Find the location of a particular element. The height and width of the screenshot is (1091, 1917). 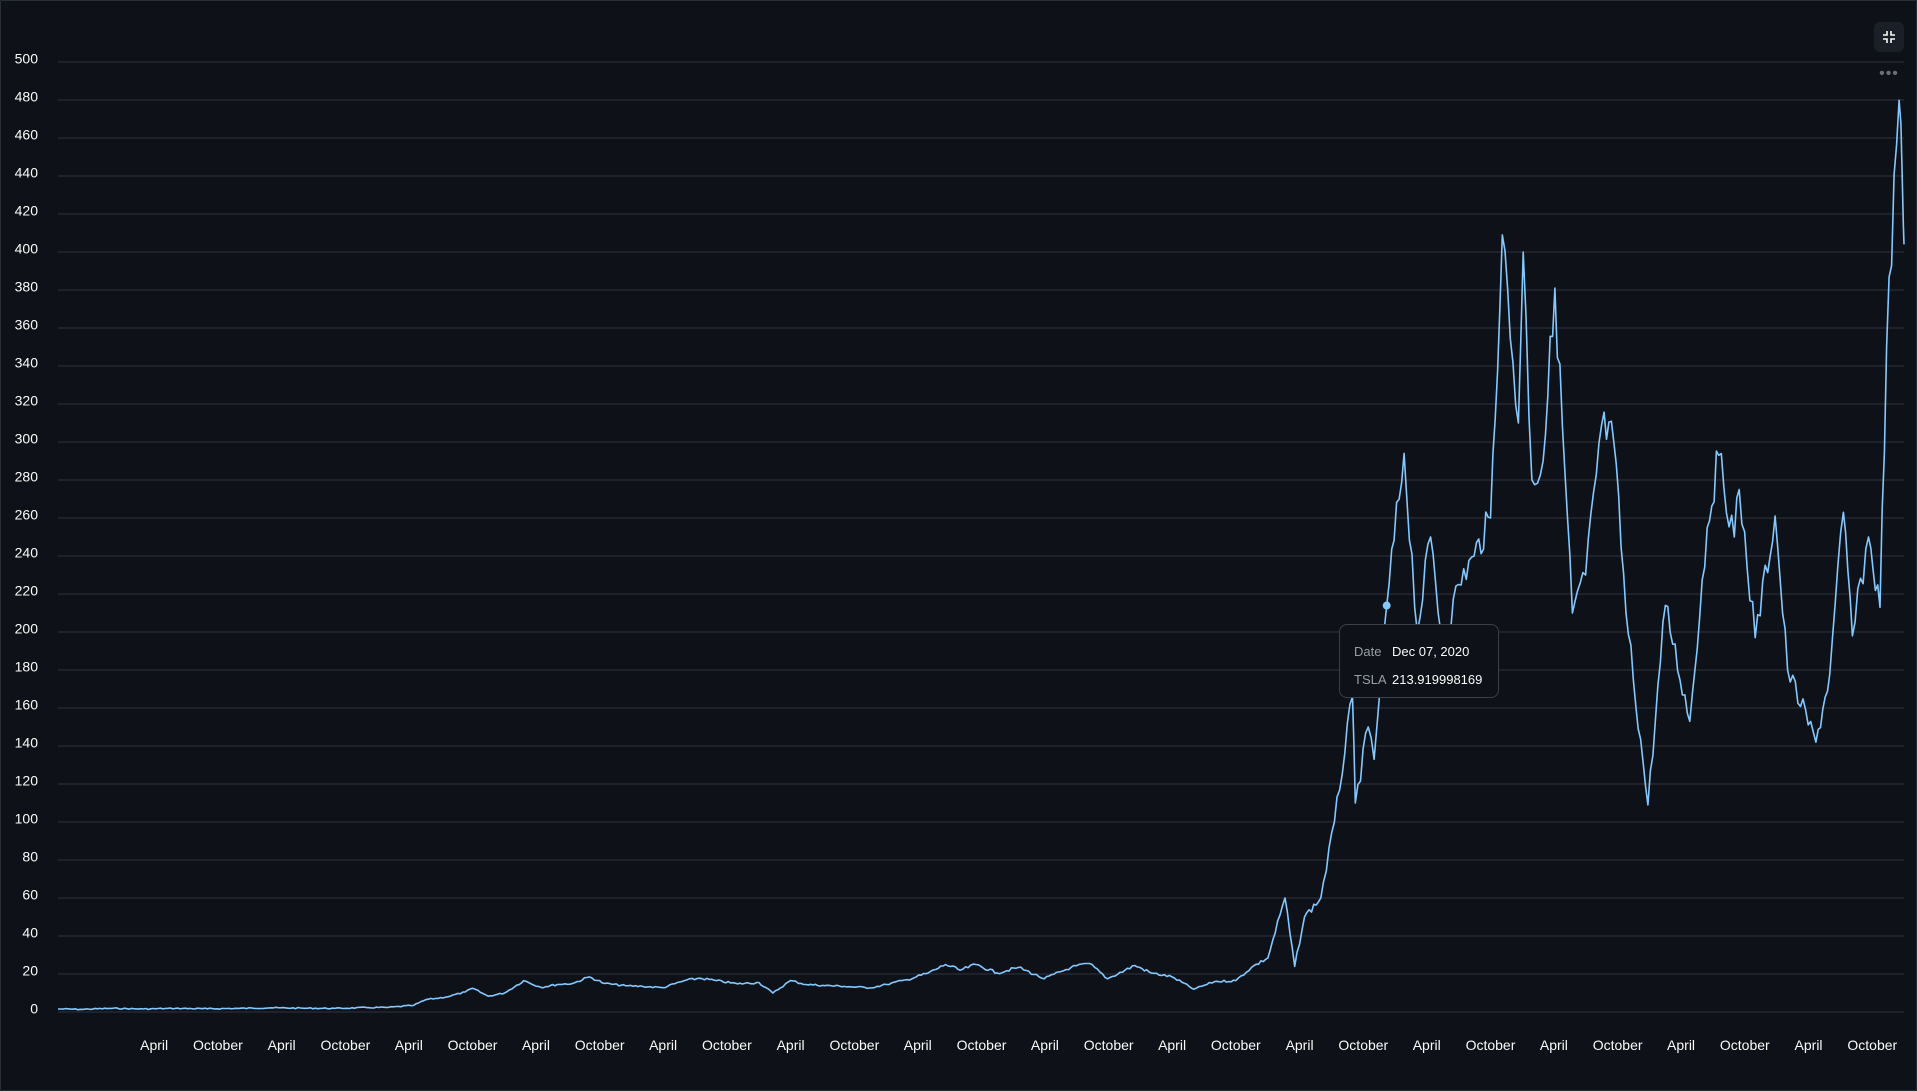

tooltip-date-value: Dec 07, 2020 is located at coordinates (1431, 651).